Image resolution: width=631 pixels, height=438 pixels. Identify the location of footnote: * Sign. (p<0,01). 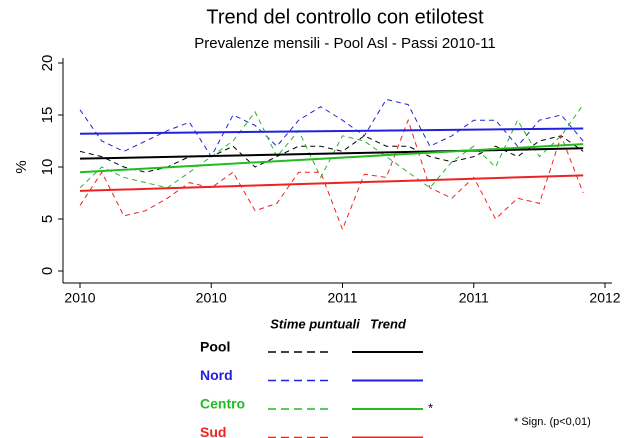
(552, 422).